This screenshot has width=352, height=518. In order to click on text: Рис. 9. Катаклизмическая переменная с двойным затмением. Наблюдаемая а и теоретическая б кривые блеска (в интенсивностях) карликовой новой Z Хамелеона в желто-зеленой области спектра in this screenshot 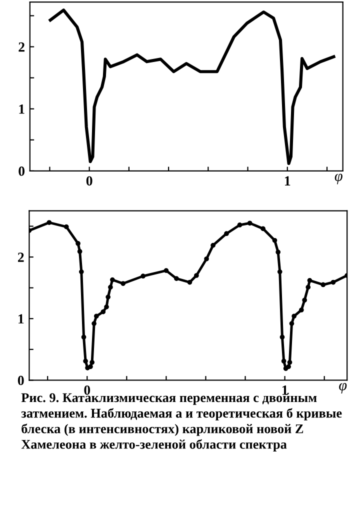, I will do `click(181, 422)`.